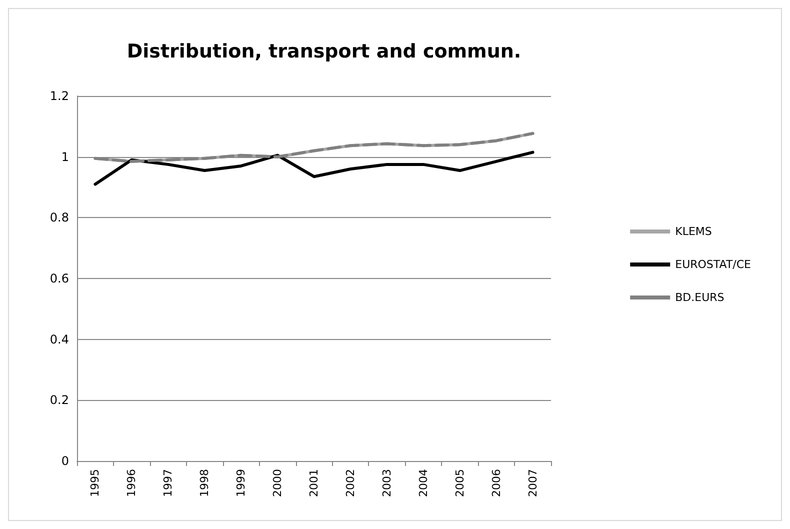 This screenshot has height=529, width=790. Describe the element at coordinates (59, 400) in the screenshot. I see `y-tick-label: 0.2` at that location.